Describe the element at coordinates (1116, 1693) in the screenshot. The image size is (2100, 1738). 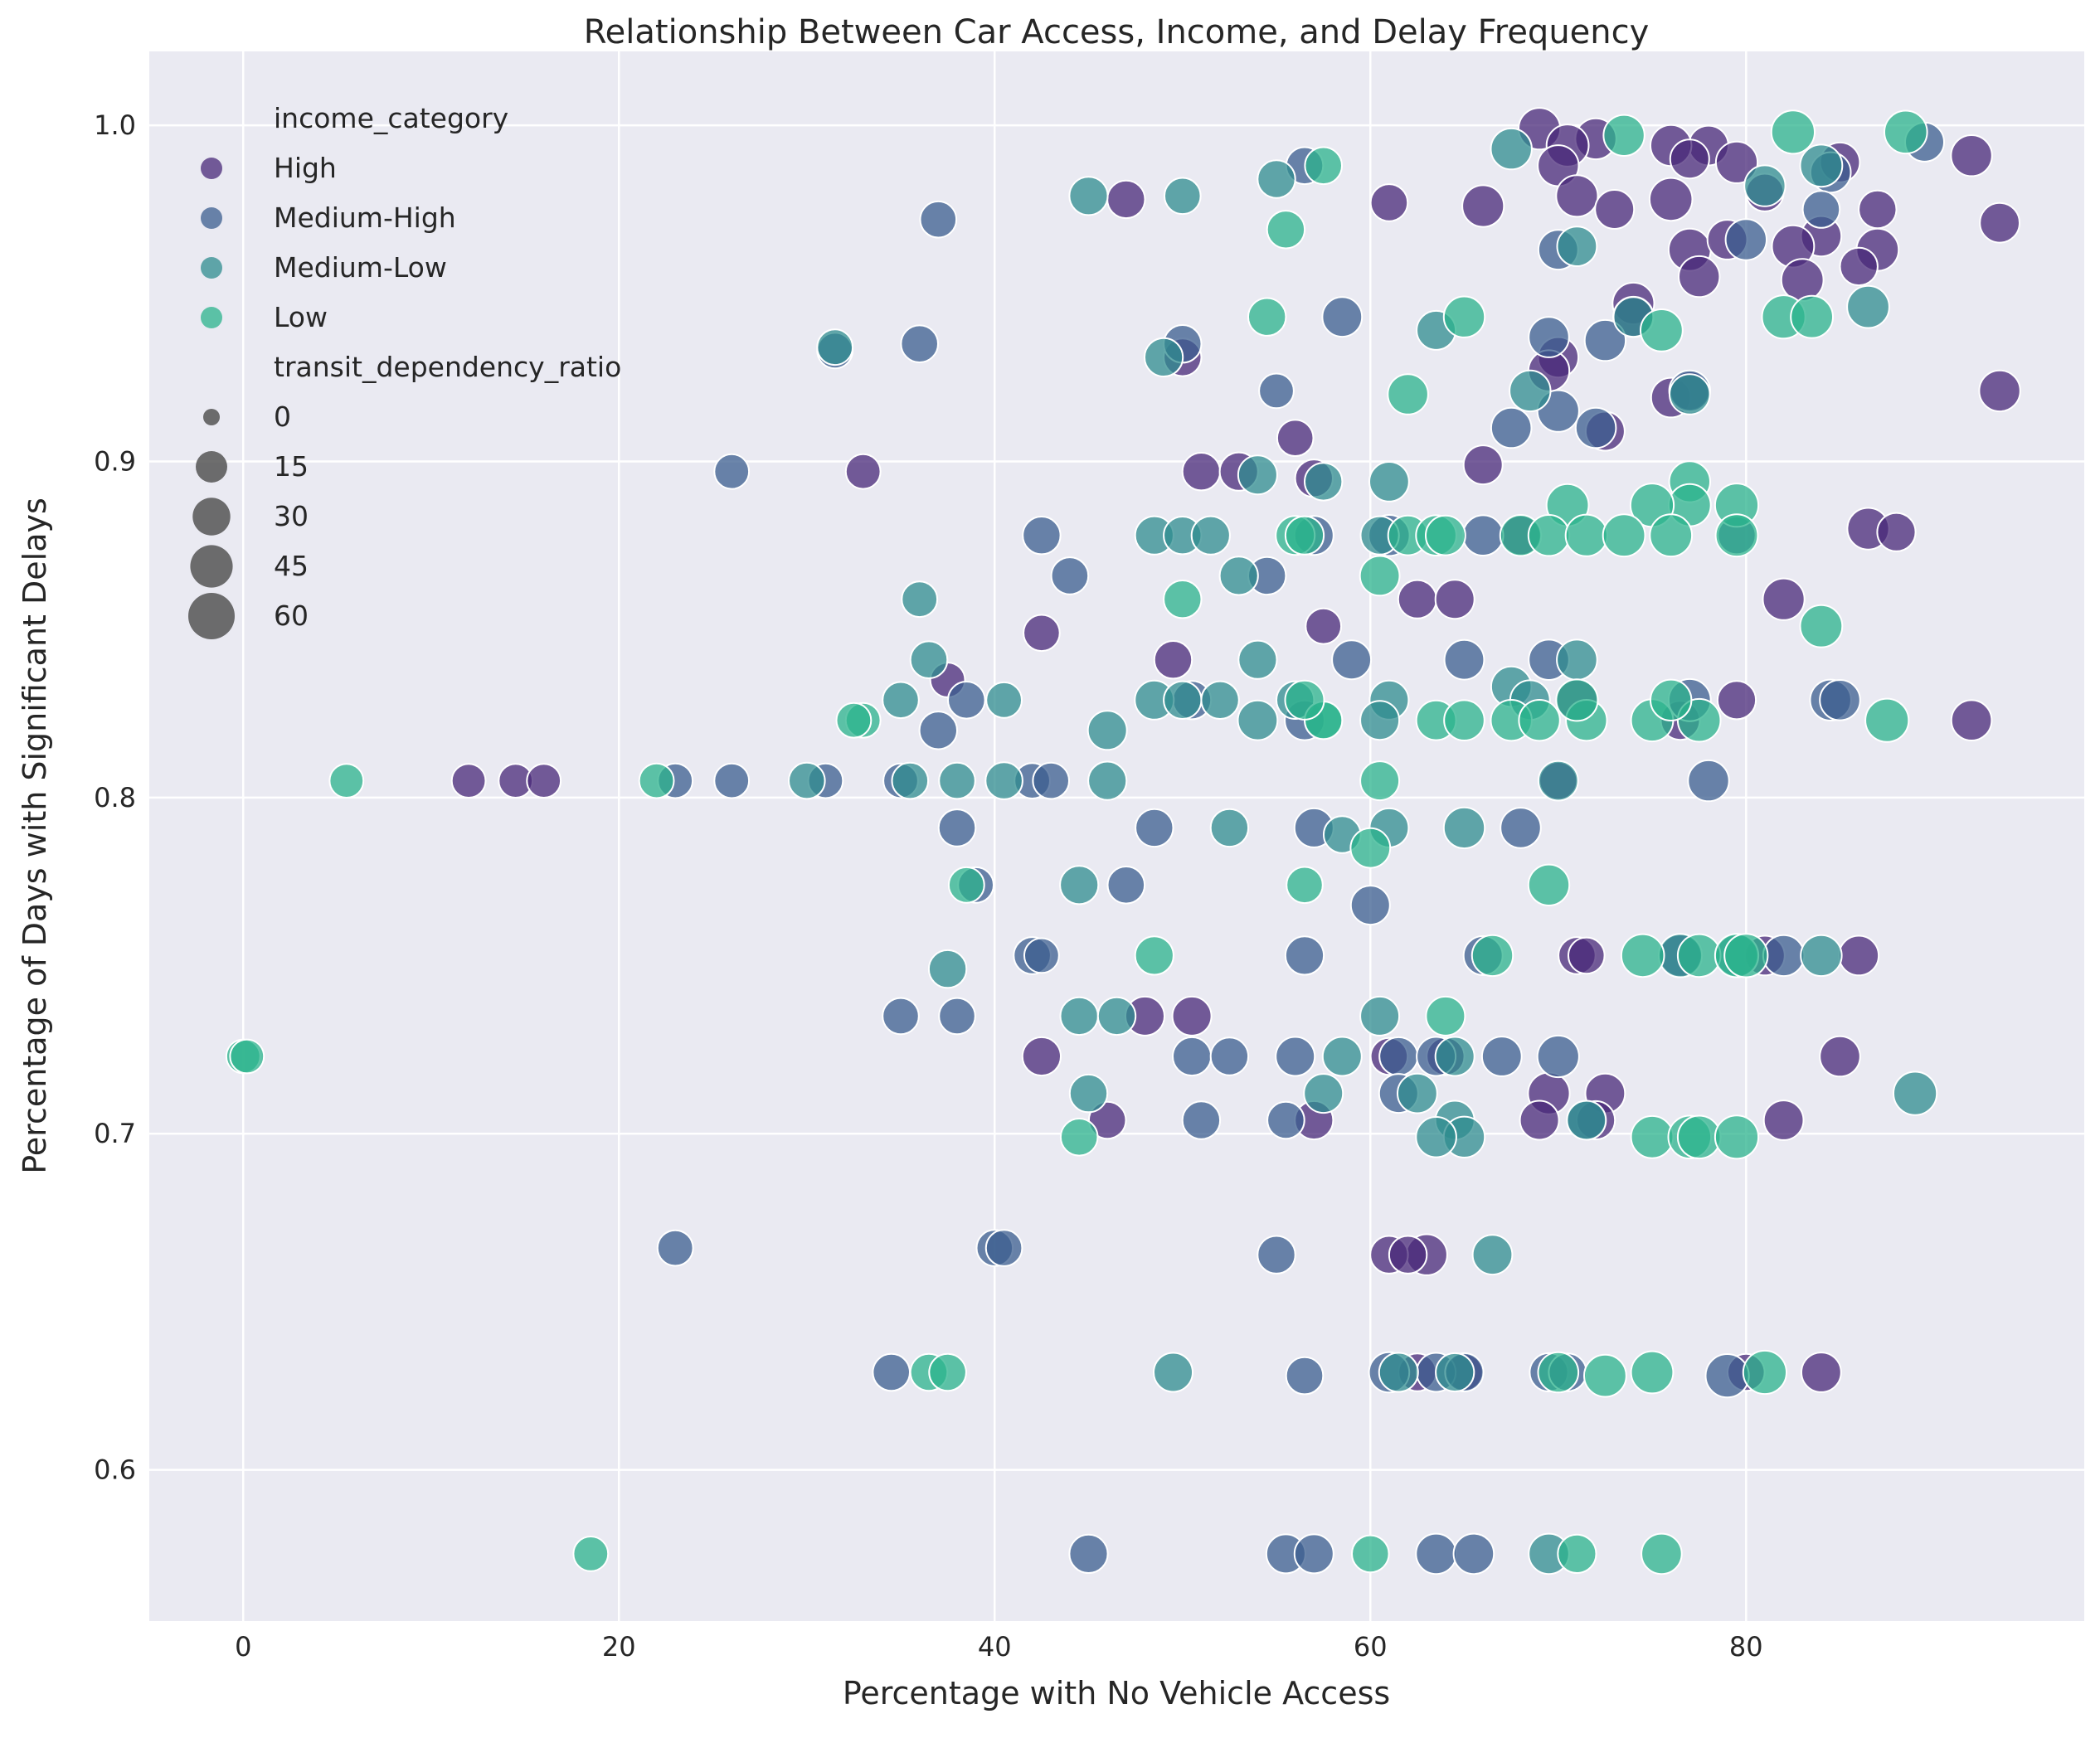
I see `x-axis-label: Percentage with No Vehicle Access` at that location.